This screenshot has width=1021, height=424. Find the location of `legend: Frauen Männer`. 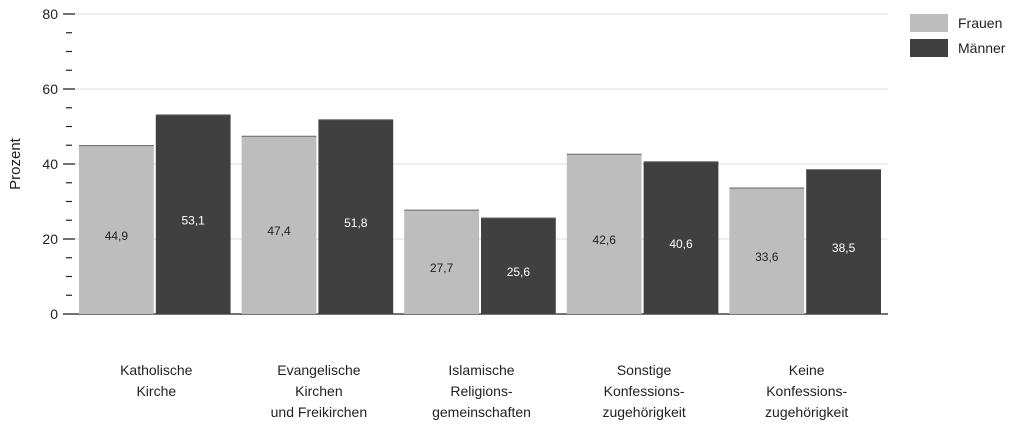

legend: Frauen Männer is located at coordinates (958, 35).